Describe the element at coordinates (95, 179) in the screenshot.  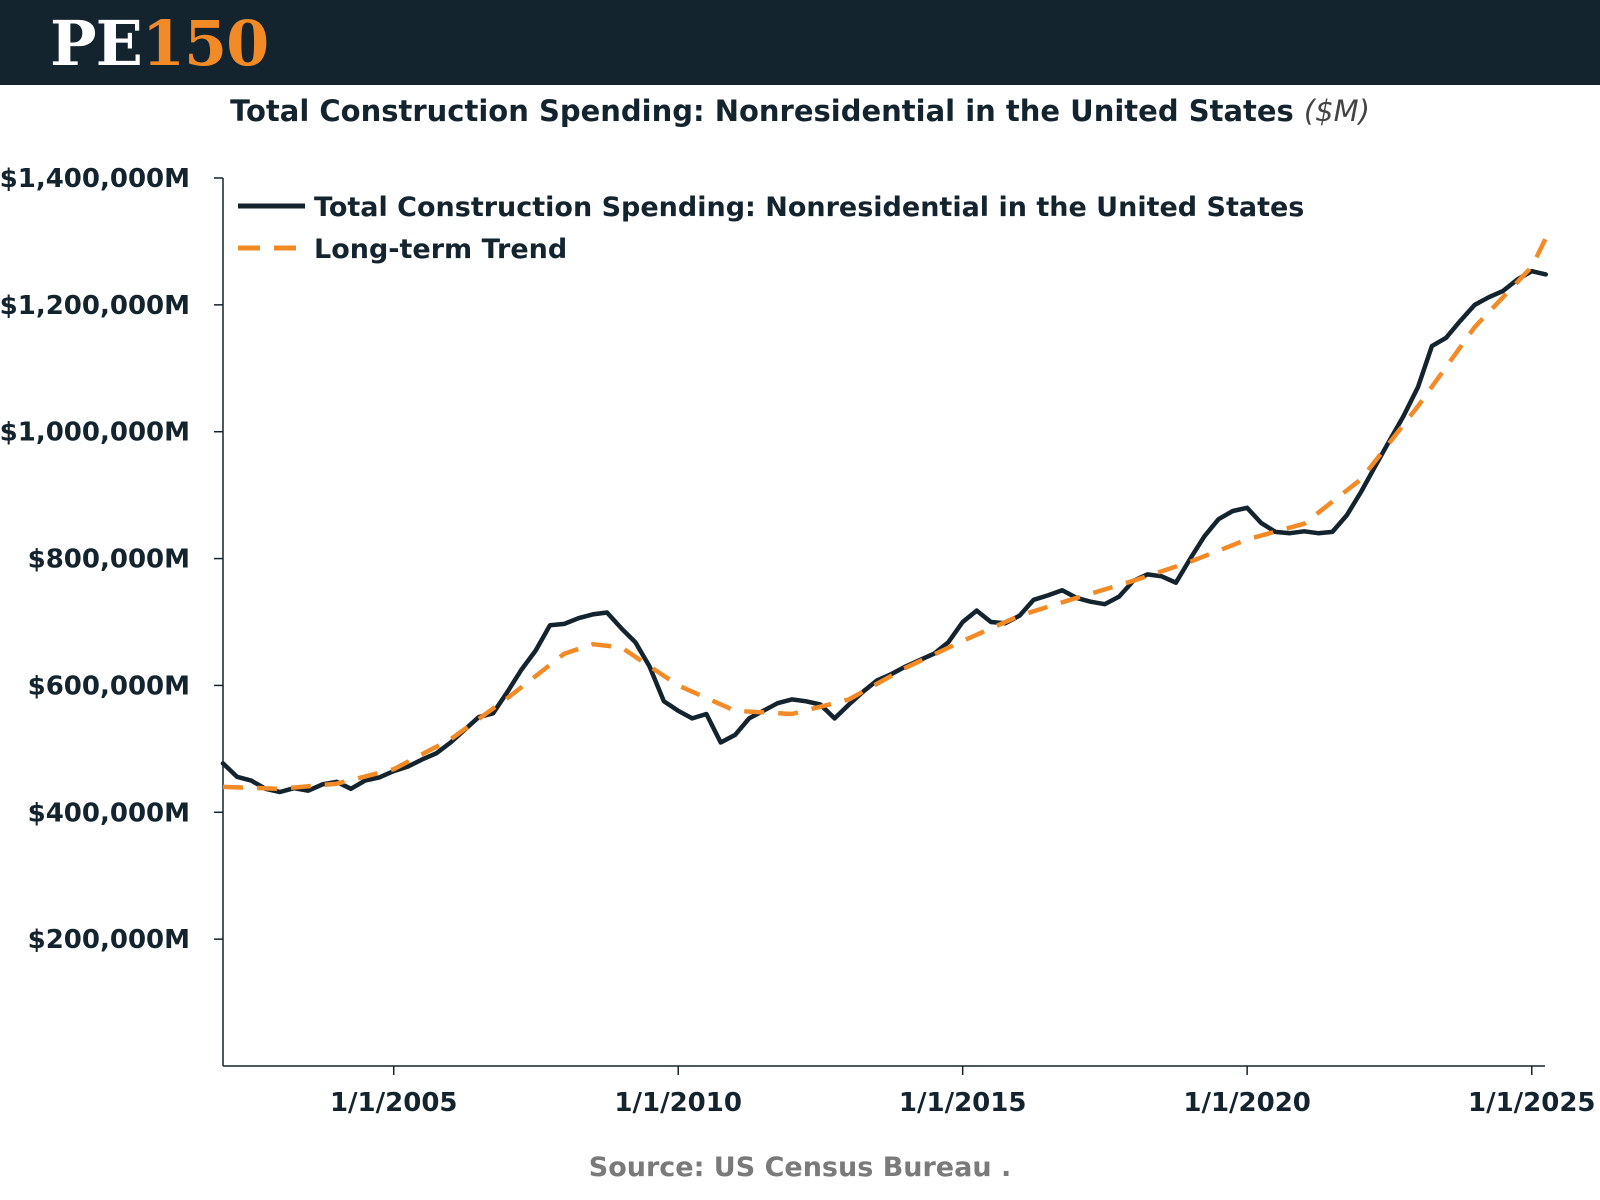
I see `y-tick-label: $1,400,000M` at that location.